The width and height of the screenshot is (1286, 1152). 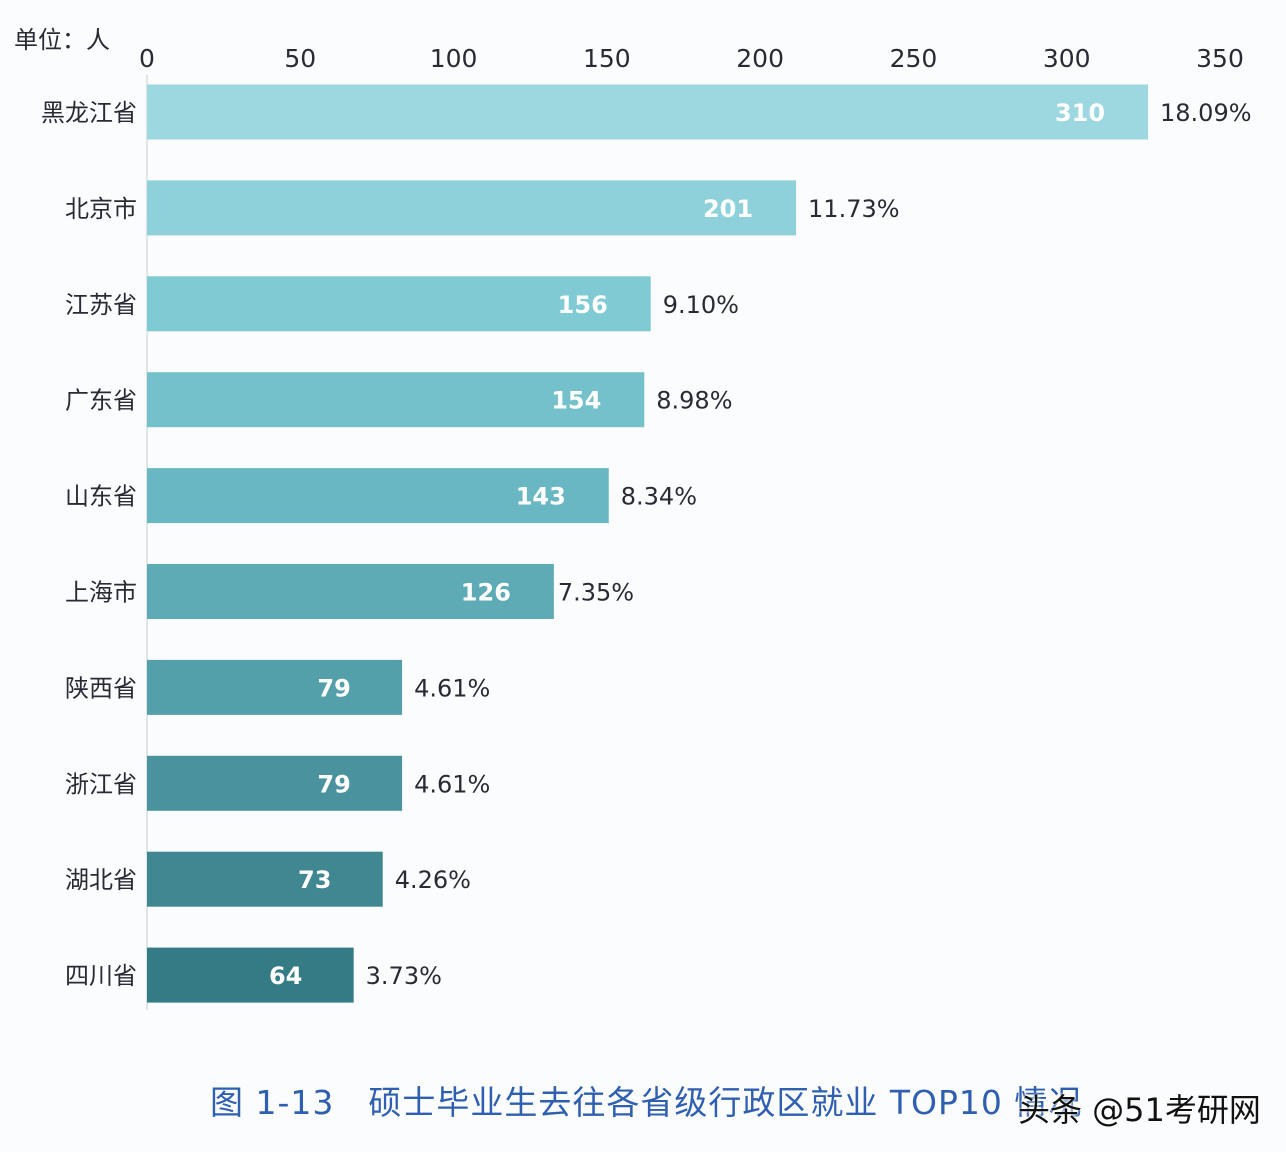 I want to click on x-tick-label: 350, so click(x=1220, y=58).